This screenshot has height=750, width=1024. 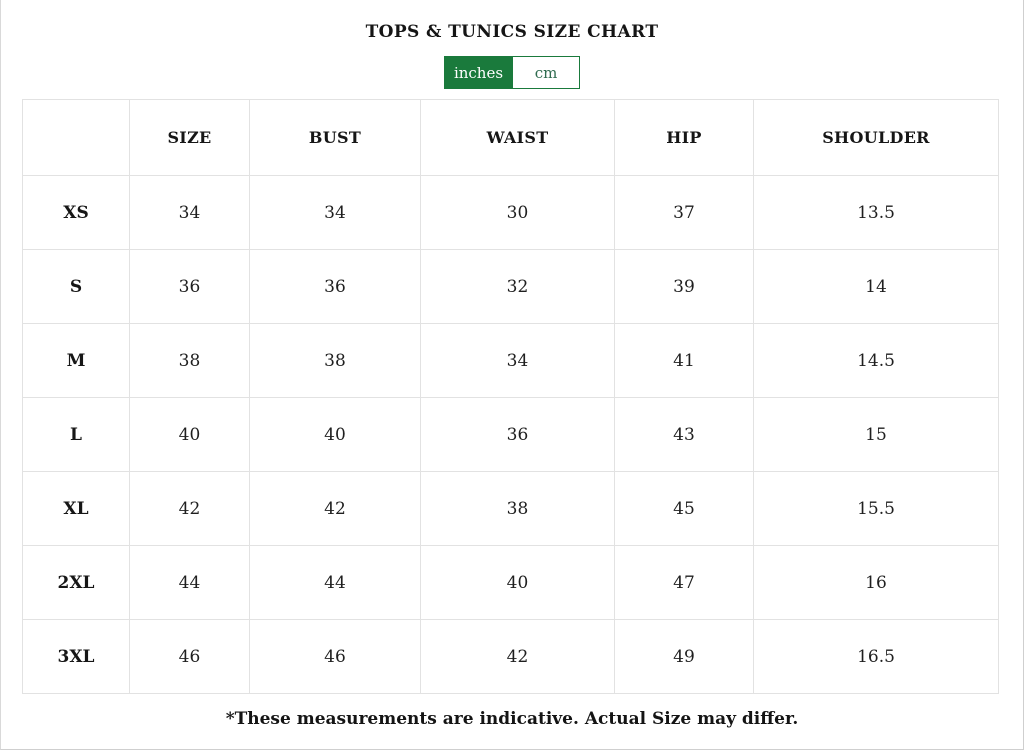 I want to click on cell-size: 36, so click(x=189, y=286).